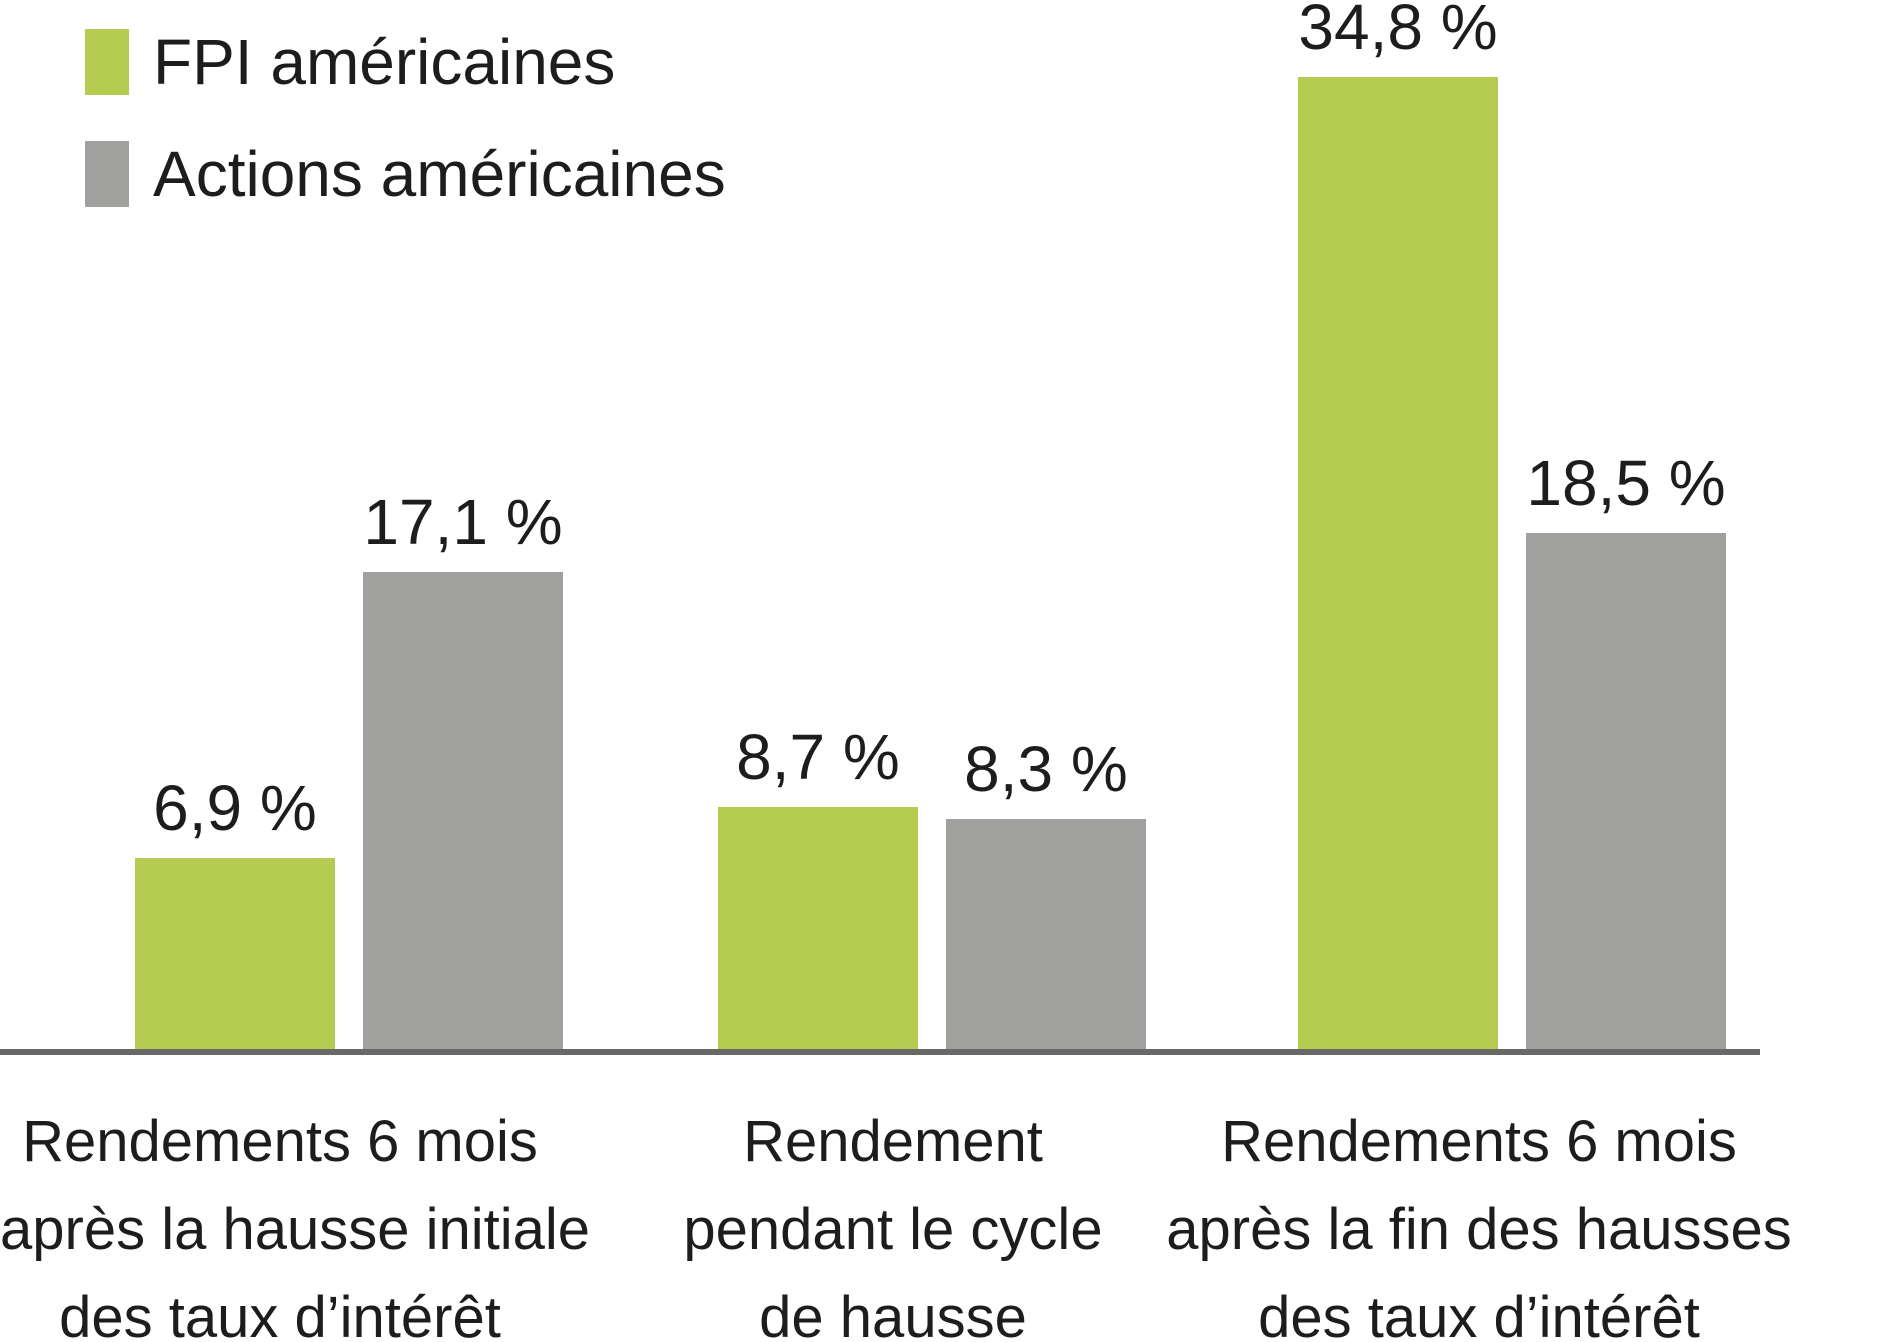 The width and height of the screenshot is (1895, 1342). I want to click on legend-label-fpi: FPI américaines, so click(384, 62).